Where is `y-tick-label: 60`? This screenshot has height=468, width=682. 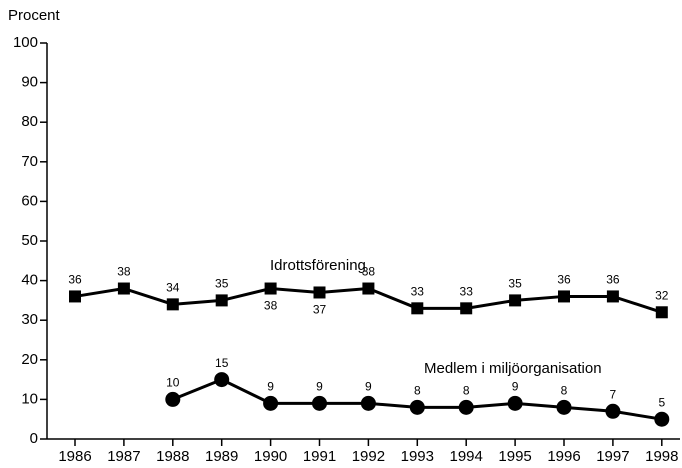 y-tick-label: 60 is located at coordinates (29, 200).